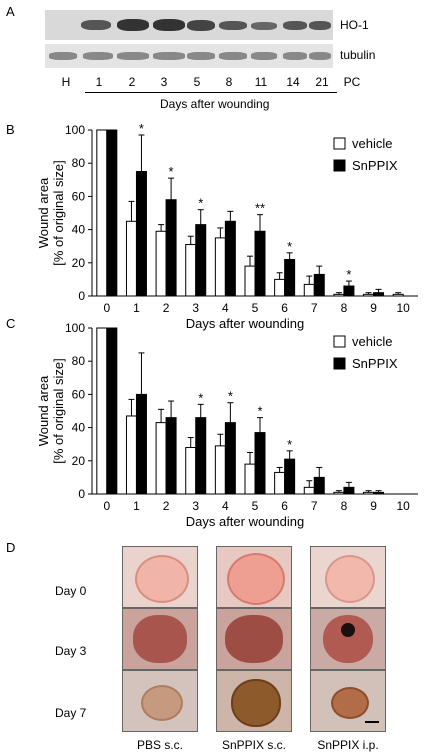  What do you see at coordinates (79, 196) in the screenshot?
I see `y-tick-label: 60` at bounding box center [79, 196].